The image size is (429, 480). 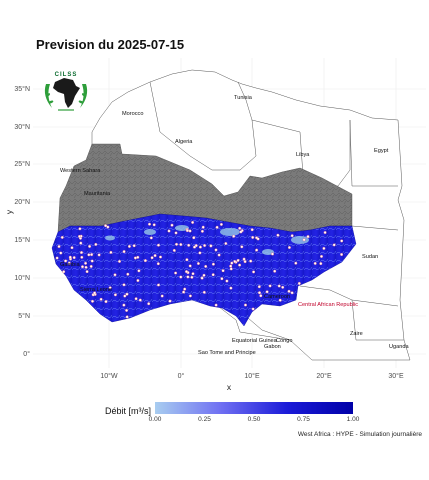 What do you see at coordinates (109, 376) in the screenshot?
I see `x-tick: 10°W` at bounding box center [109, 376].